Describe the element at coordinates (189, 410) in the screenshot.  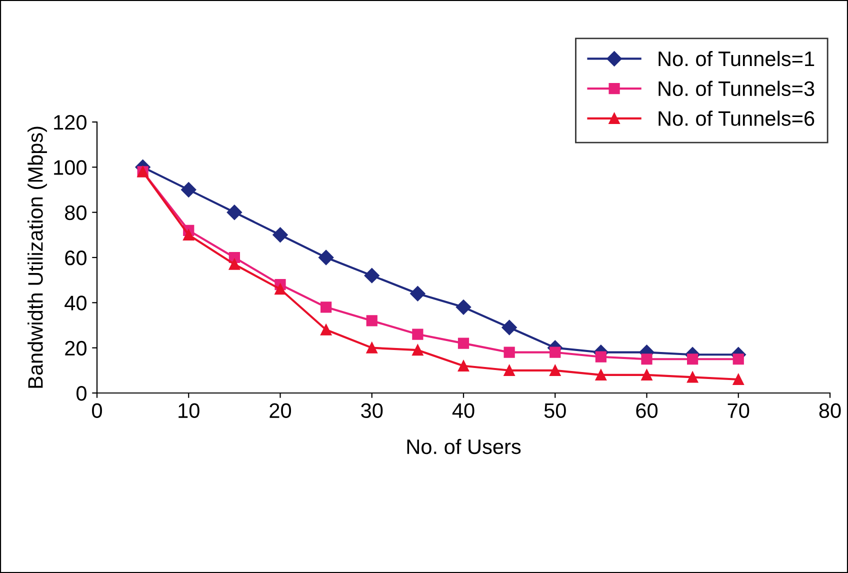
I see `x-tick-label: 10` at that location.